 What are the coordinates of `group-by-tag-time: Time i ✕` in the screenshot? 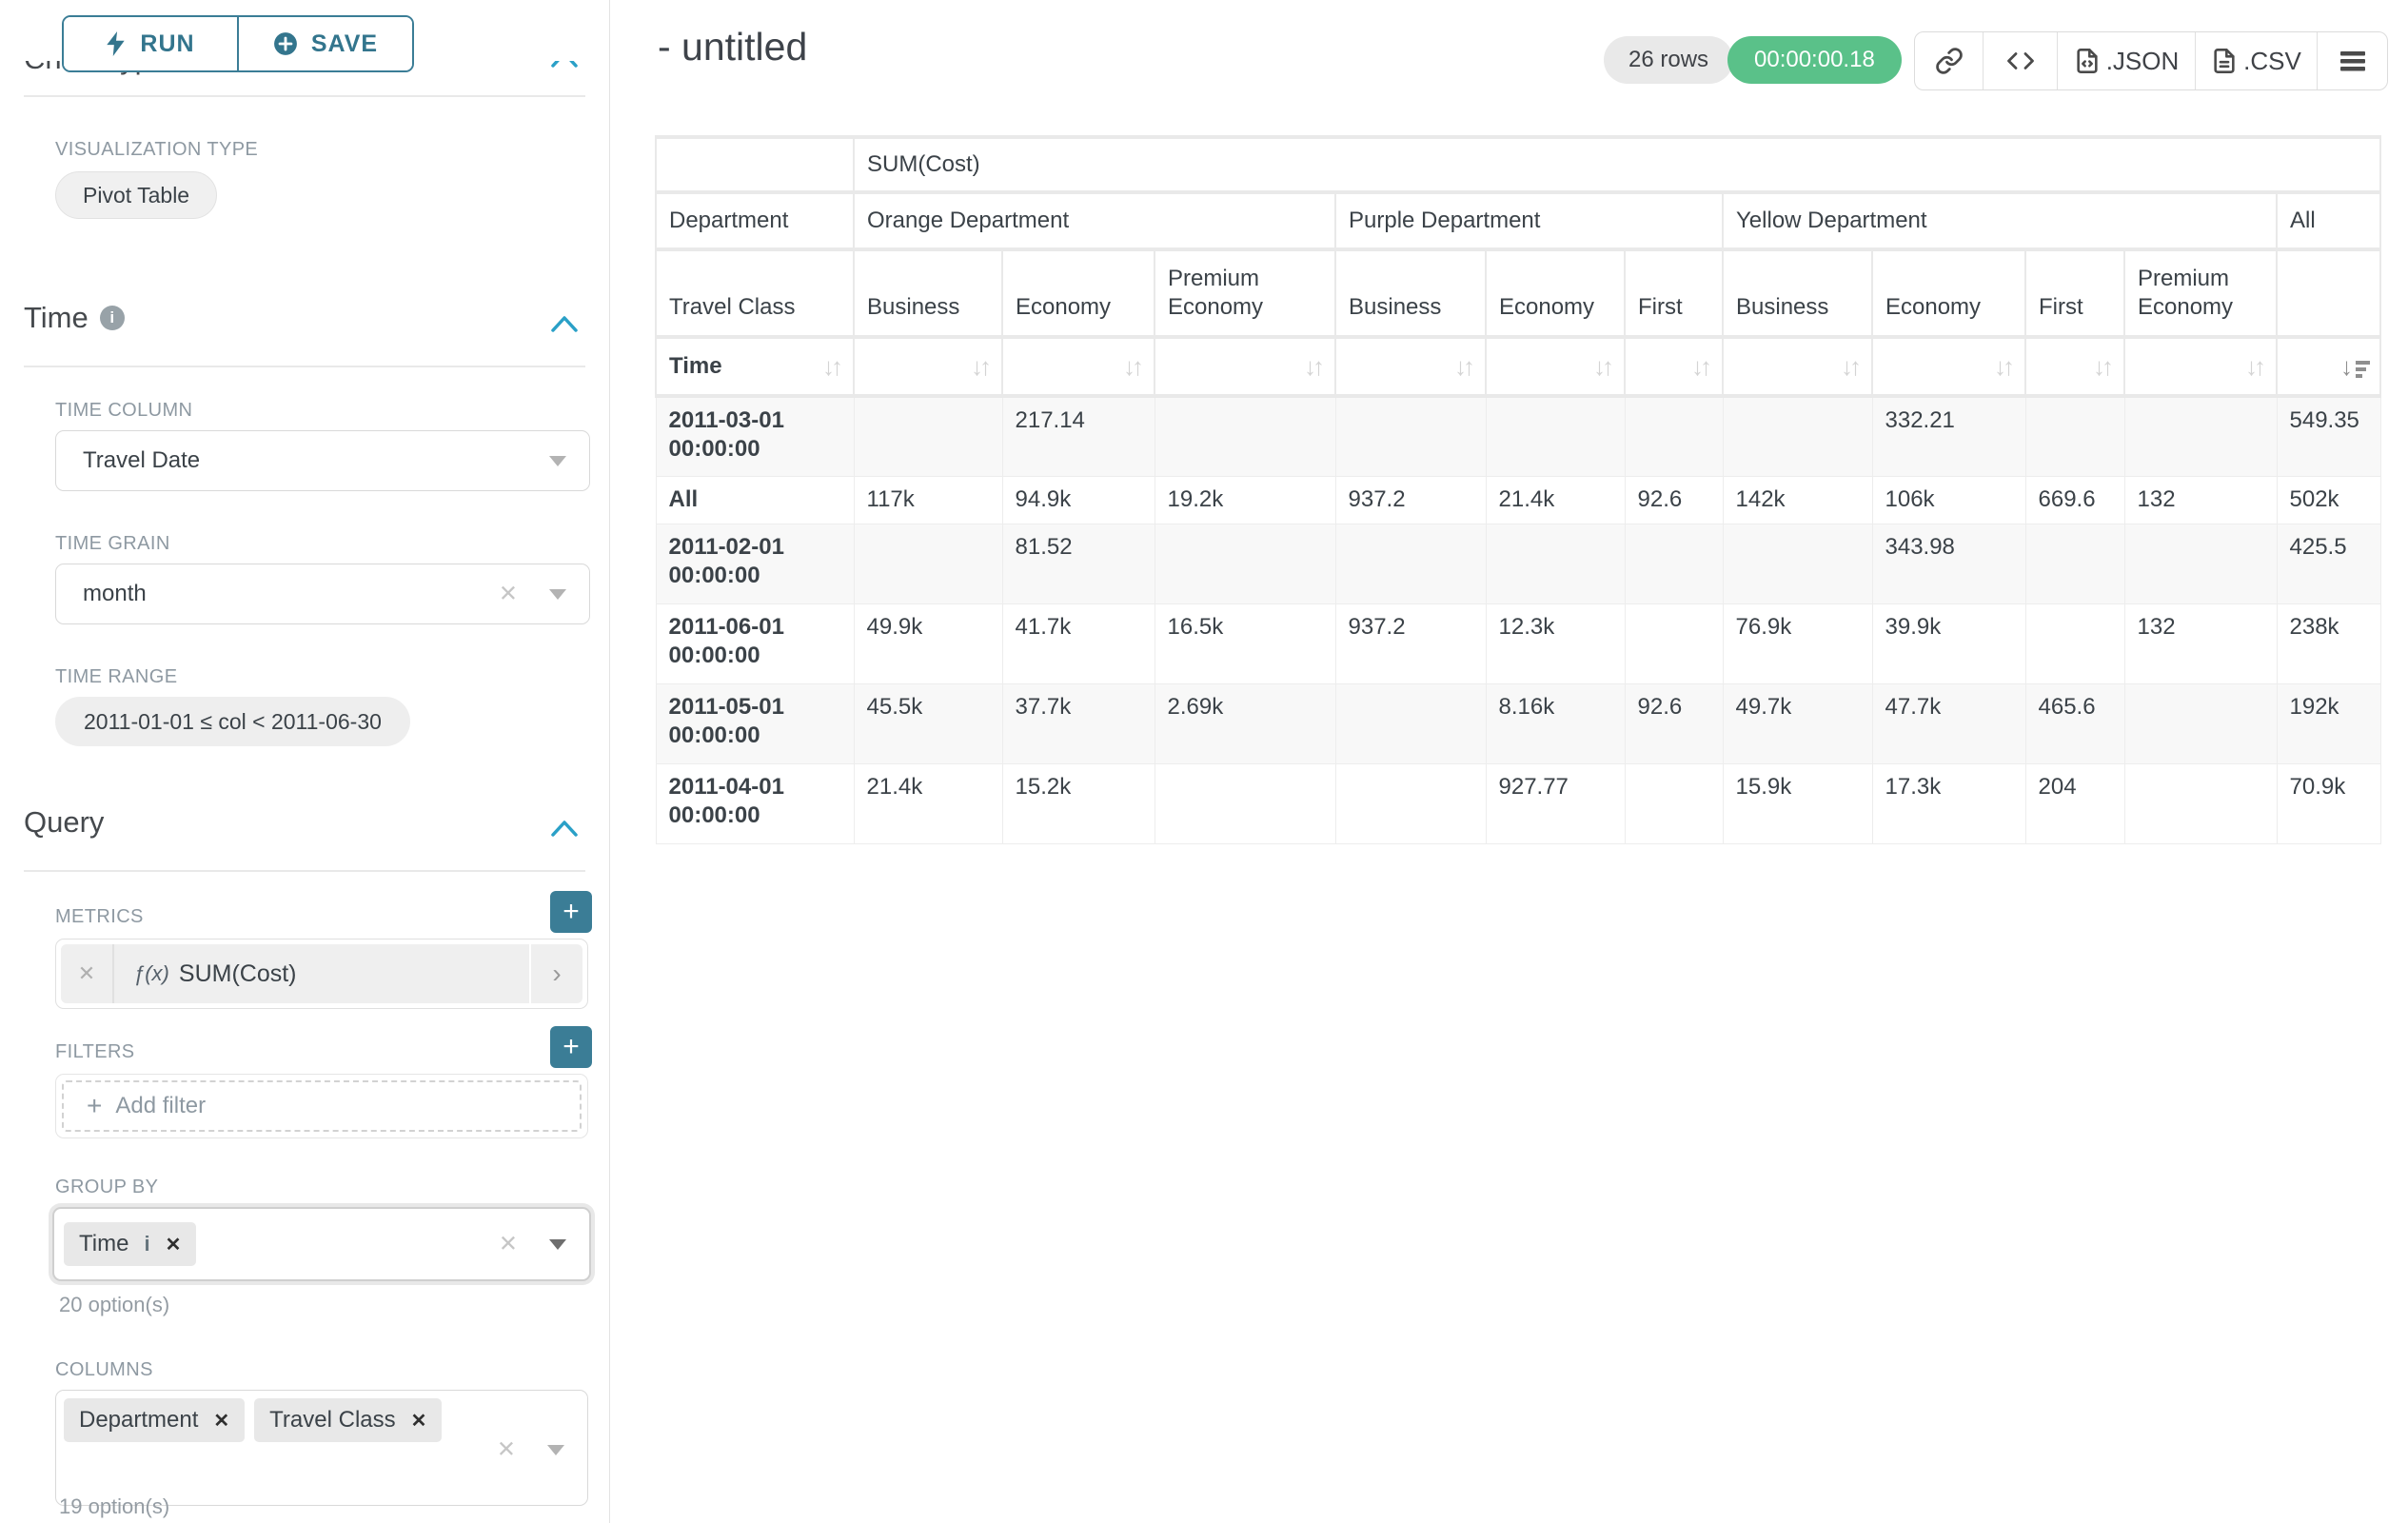 It's located at (130, 1244).